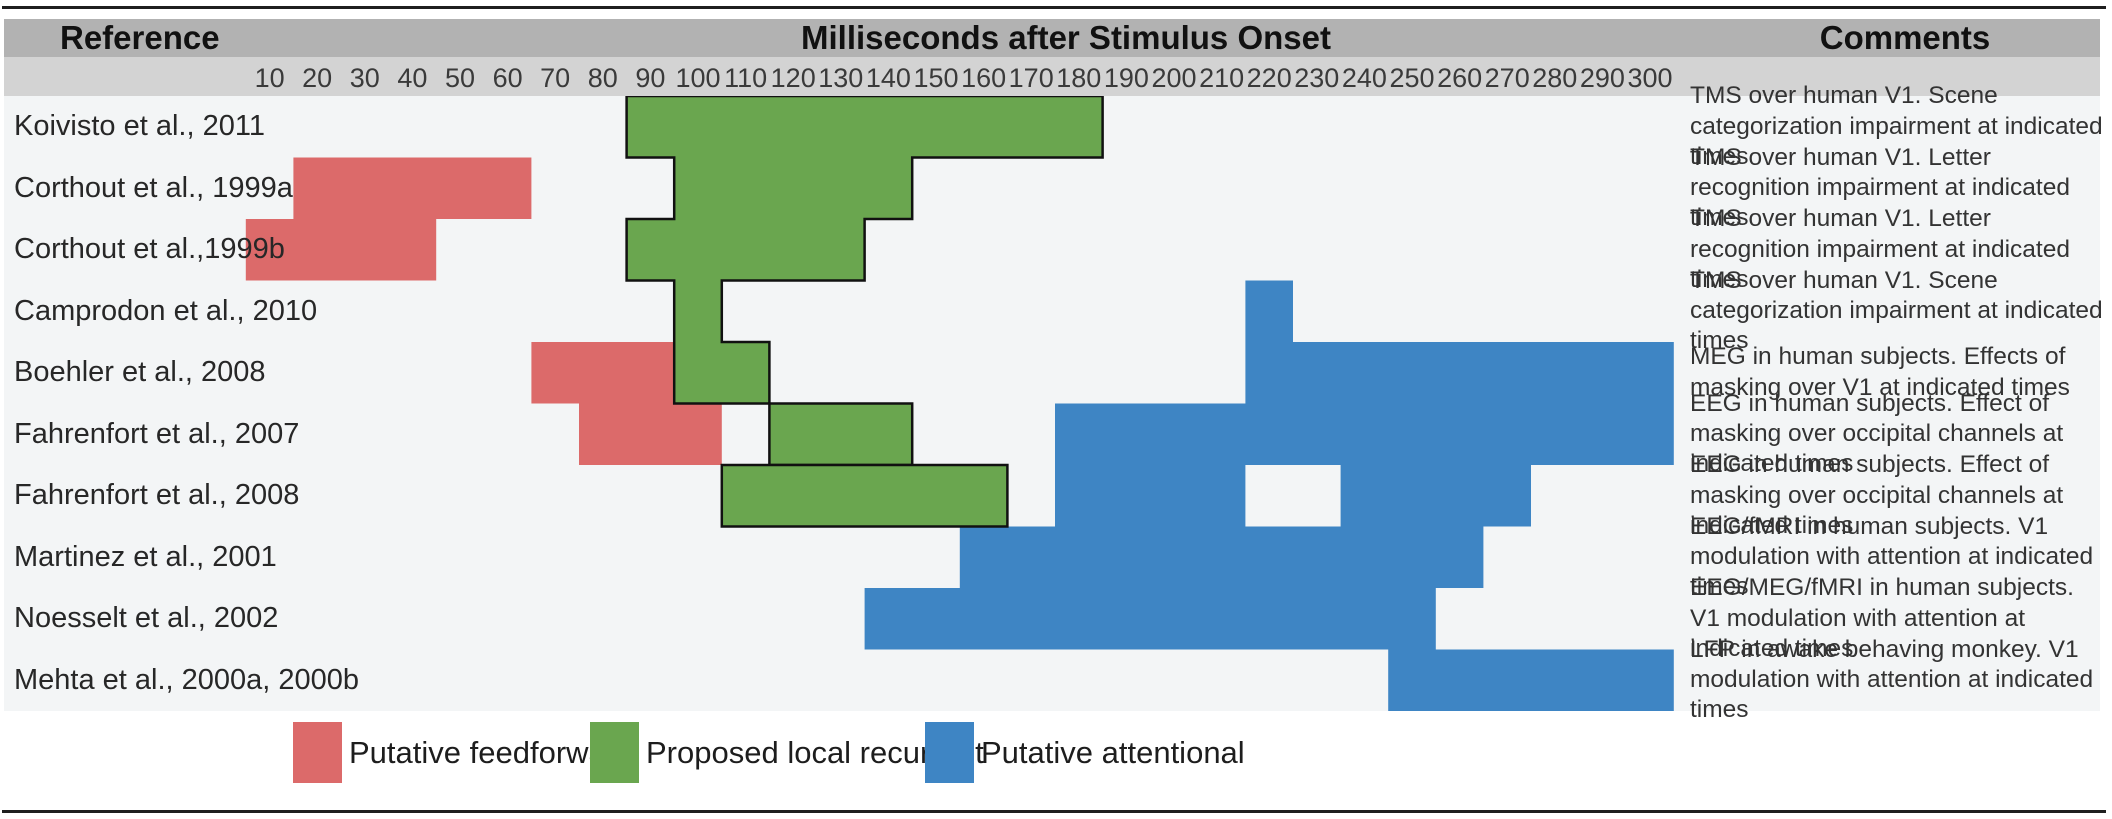 This screenshot has width=2112, height=819. Describe the element at coordinates (139, 126) in the screenshot. I see `row-reference-label: Koivisto et al., 2011` at that location.